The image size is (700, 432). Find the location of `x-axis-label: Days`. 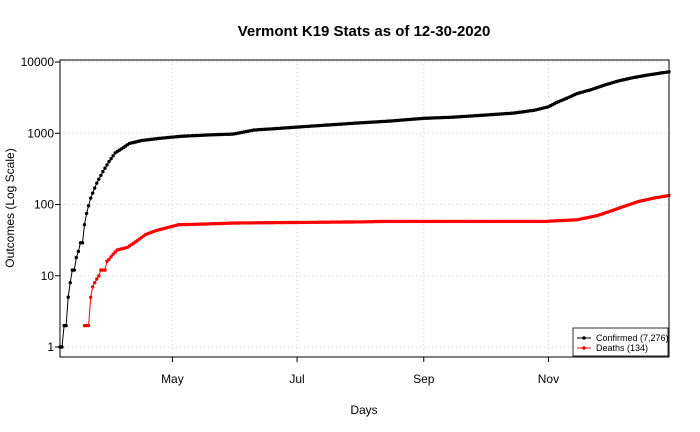

x-axis-label: Days is located at coordinates (363, 410).